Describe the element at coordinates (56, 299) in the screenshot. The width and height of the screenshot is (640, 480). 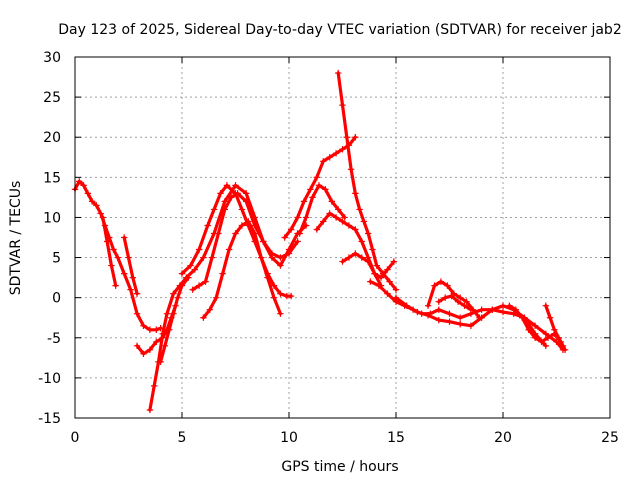
I see `y-tick-label: 0` at that location.